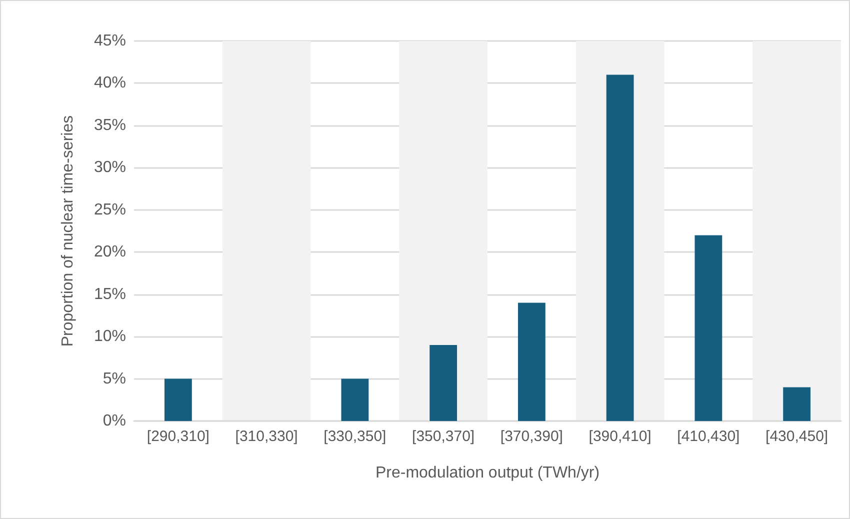  Describe the element at coordinates (110, 337) in the screenshot. I see `y-tick-label: 10%` at that location.